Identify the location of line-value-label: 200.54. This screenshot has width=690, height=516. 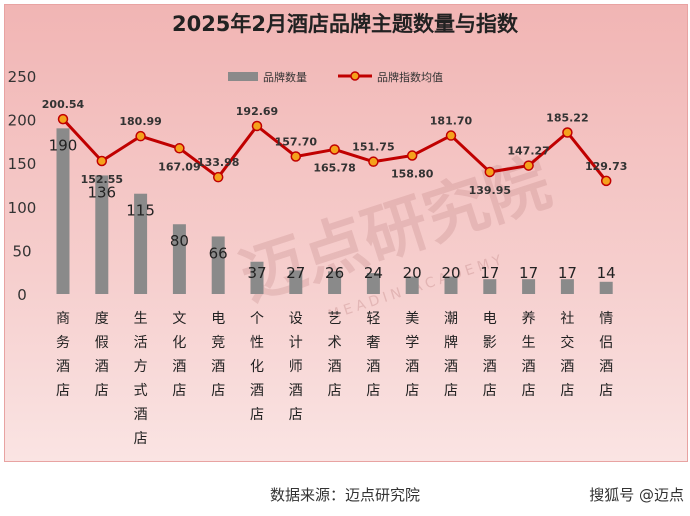
(63, 104).